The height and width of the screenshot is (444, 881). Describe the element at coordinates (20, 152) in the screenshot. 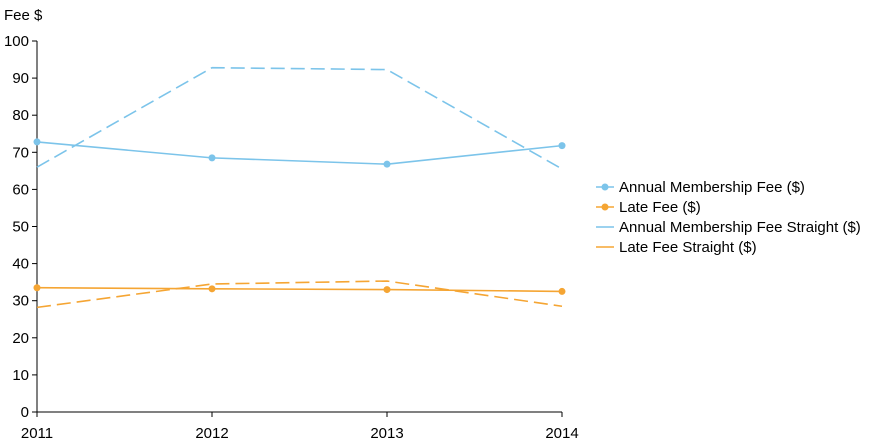

I see `y-tick-label: 70` at that location.